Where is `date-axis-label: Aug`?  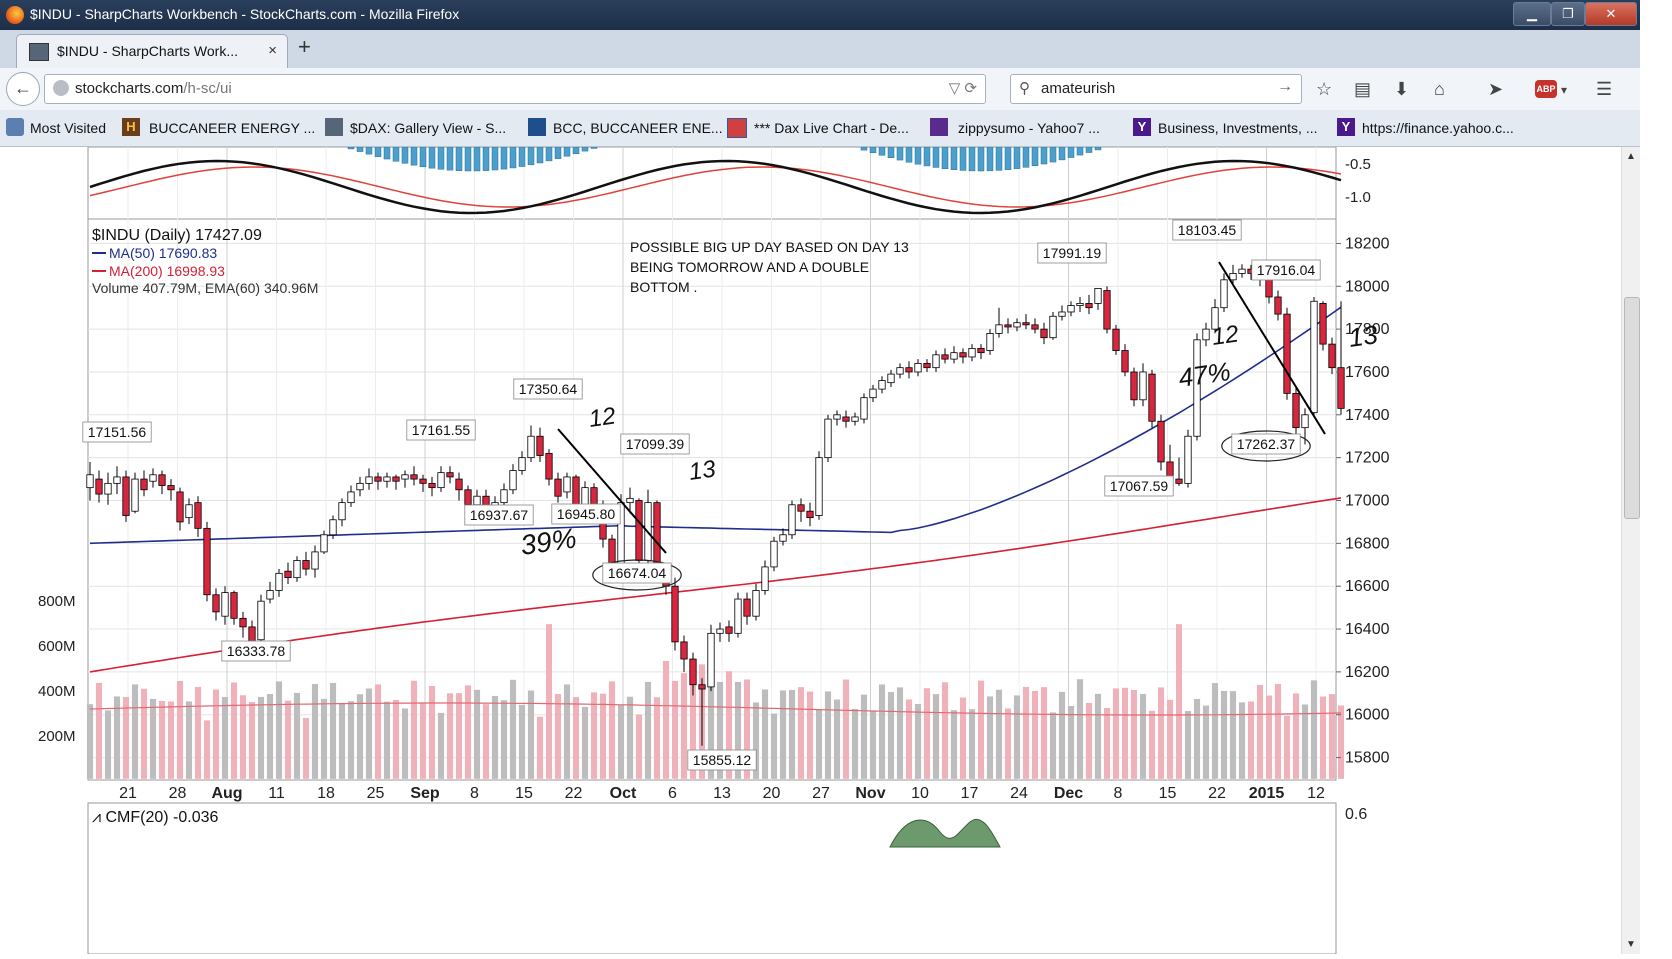 date-axis-label: Aug is located at coordinates (226, 793).